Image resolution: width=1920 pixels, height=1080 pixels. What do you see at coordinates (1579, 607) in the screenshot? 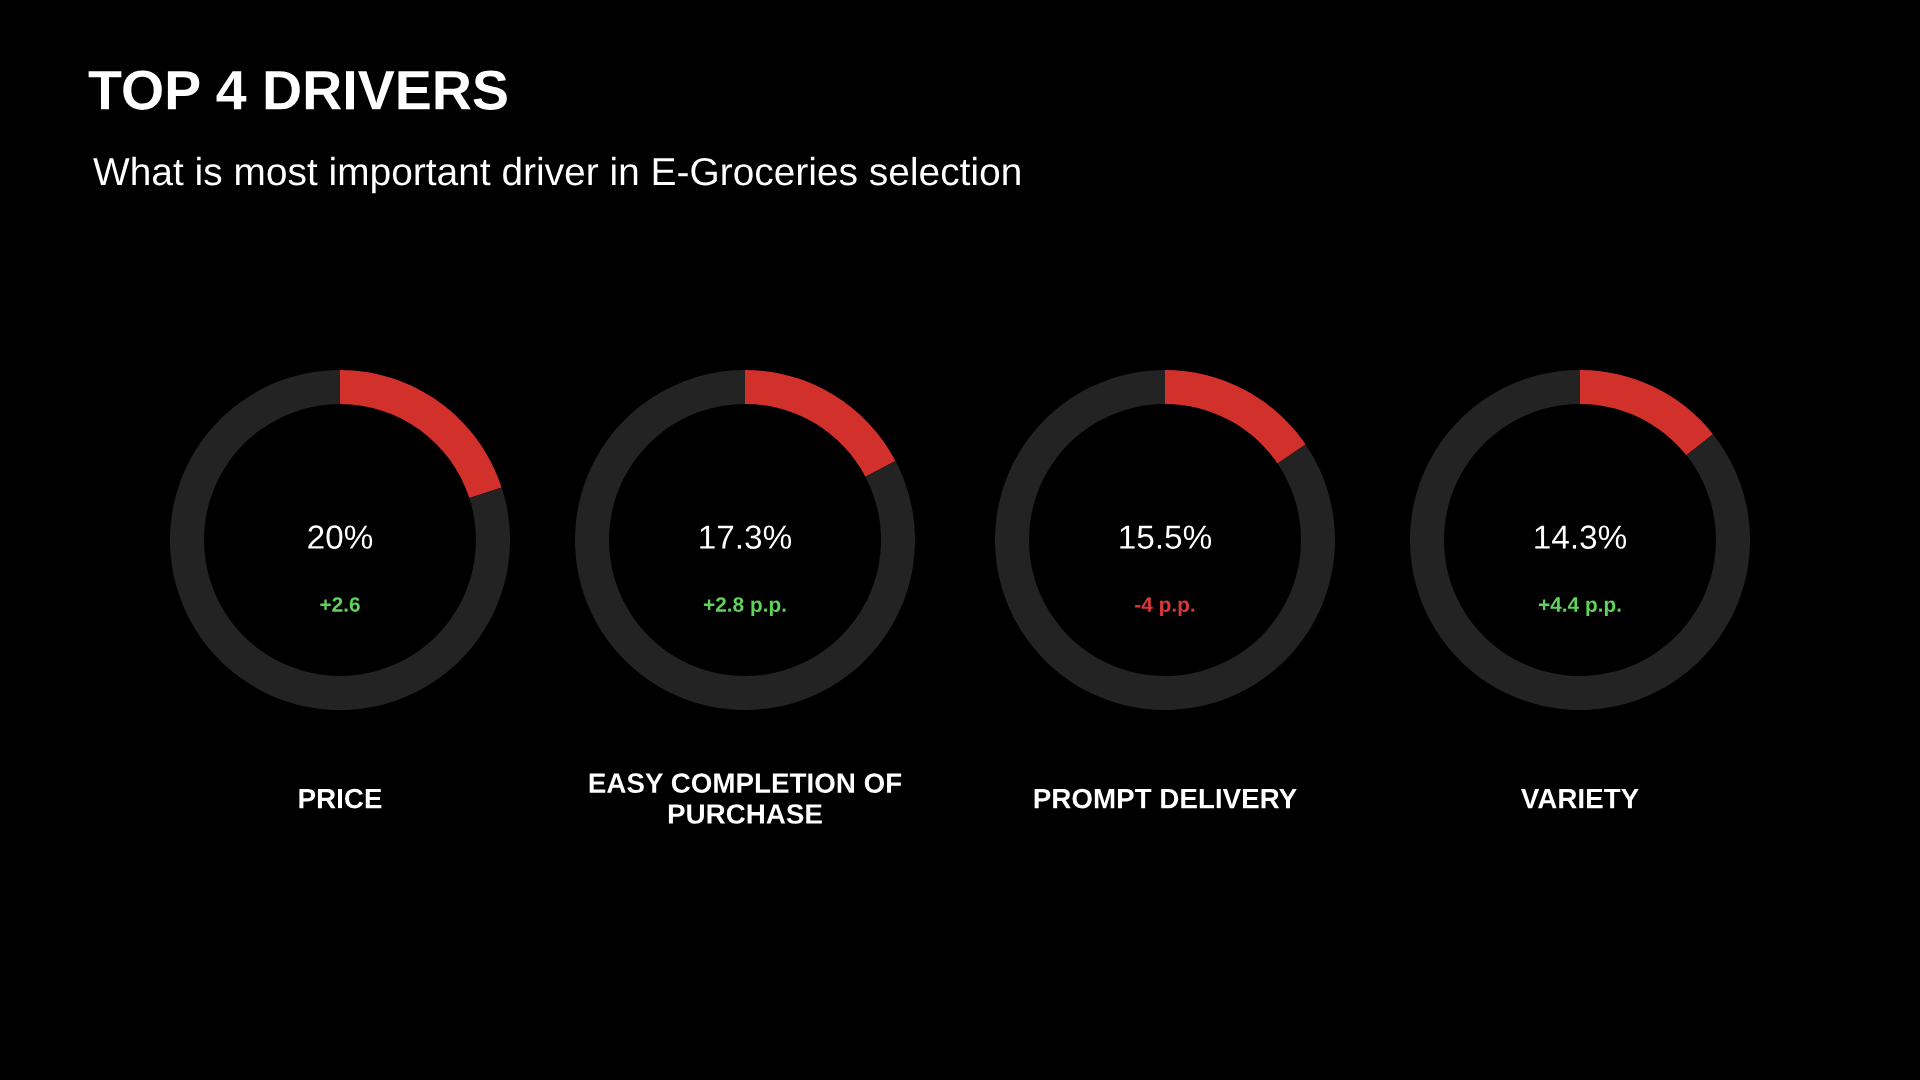
I see `text: +4.4 p.p.` at bounding box center [1579, 607].